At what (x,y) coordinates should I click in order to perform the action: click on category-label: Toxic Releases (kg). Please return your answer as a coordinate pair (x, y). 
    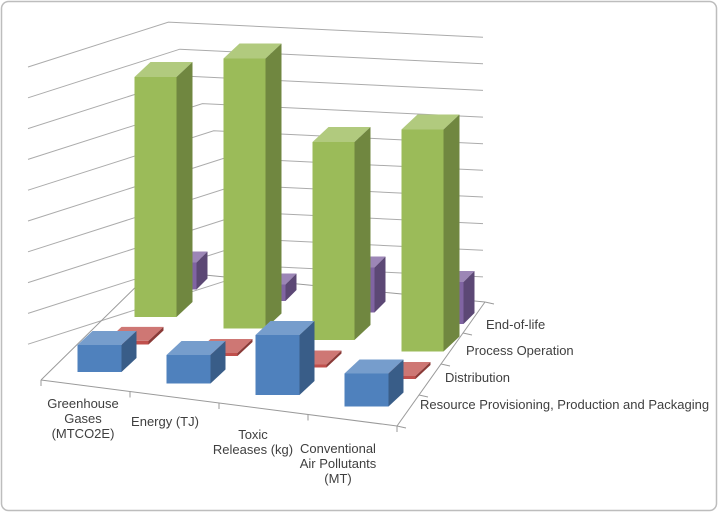
    Looking at the image, I should click on (253, 442).